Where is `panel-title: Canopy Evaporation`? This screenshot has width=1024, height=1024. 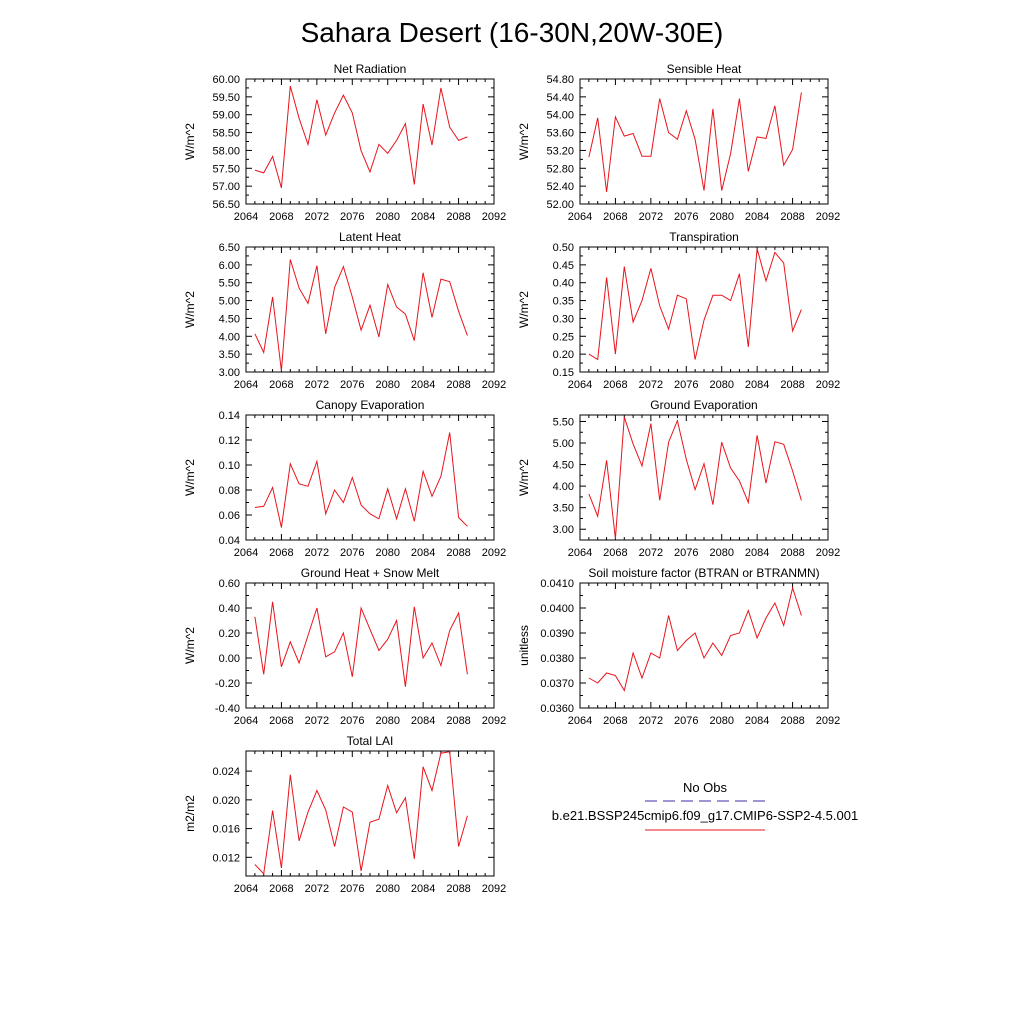
panel-title: Canopy Evaporation is located at coordinates (370, 405).